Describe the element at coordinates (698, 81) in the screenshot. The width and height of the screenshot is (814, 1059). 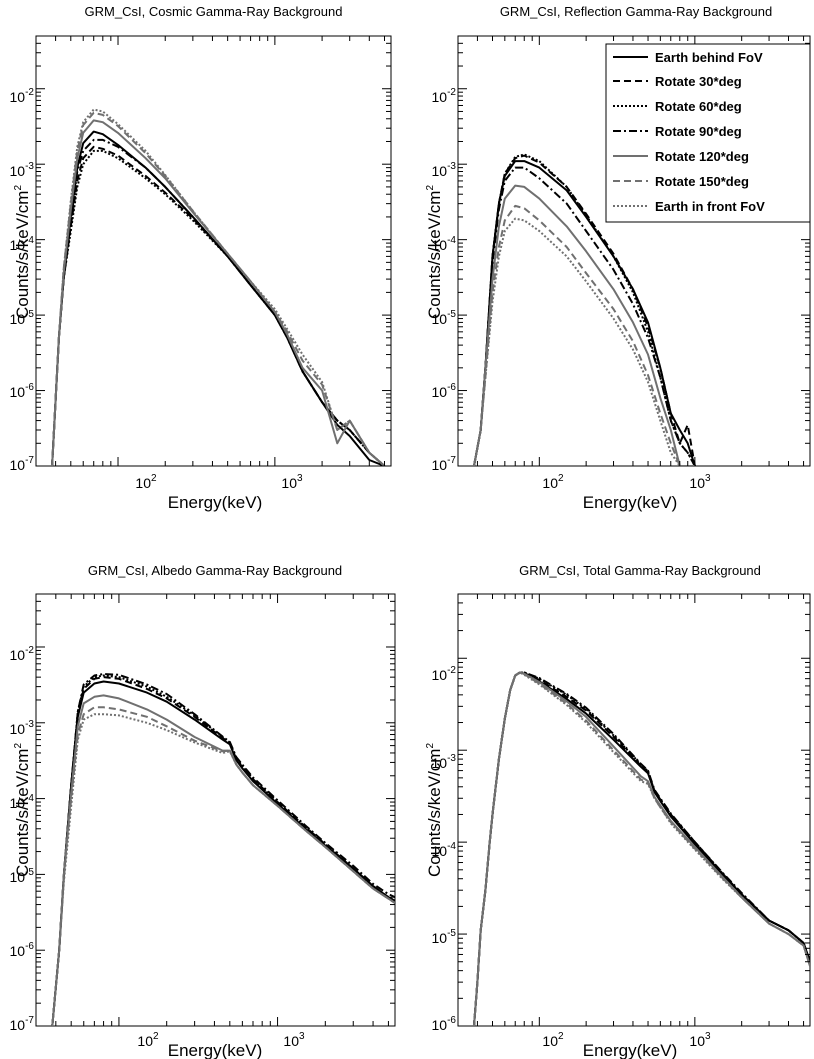
I see `legend-label: Rotate 30*deg` at that location.